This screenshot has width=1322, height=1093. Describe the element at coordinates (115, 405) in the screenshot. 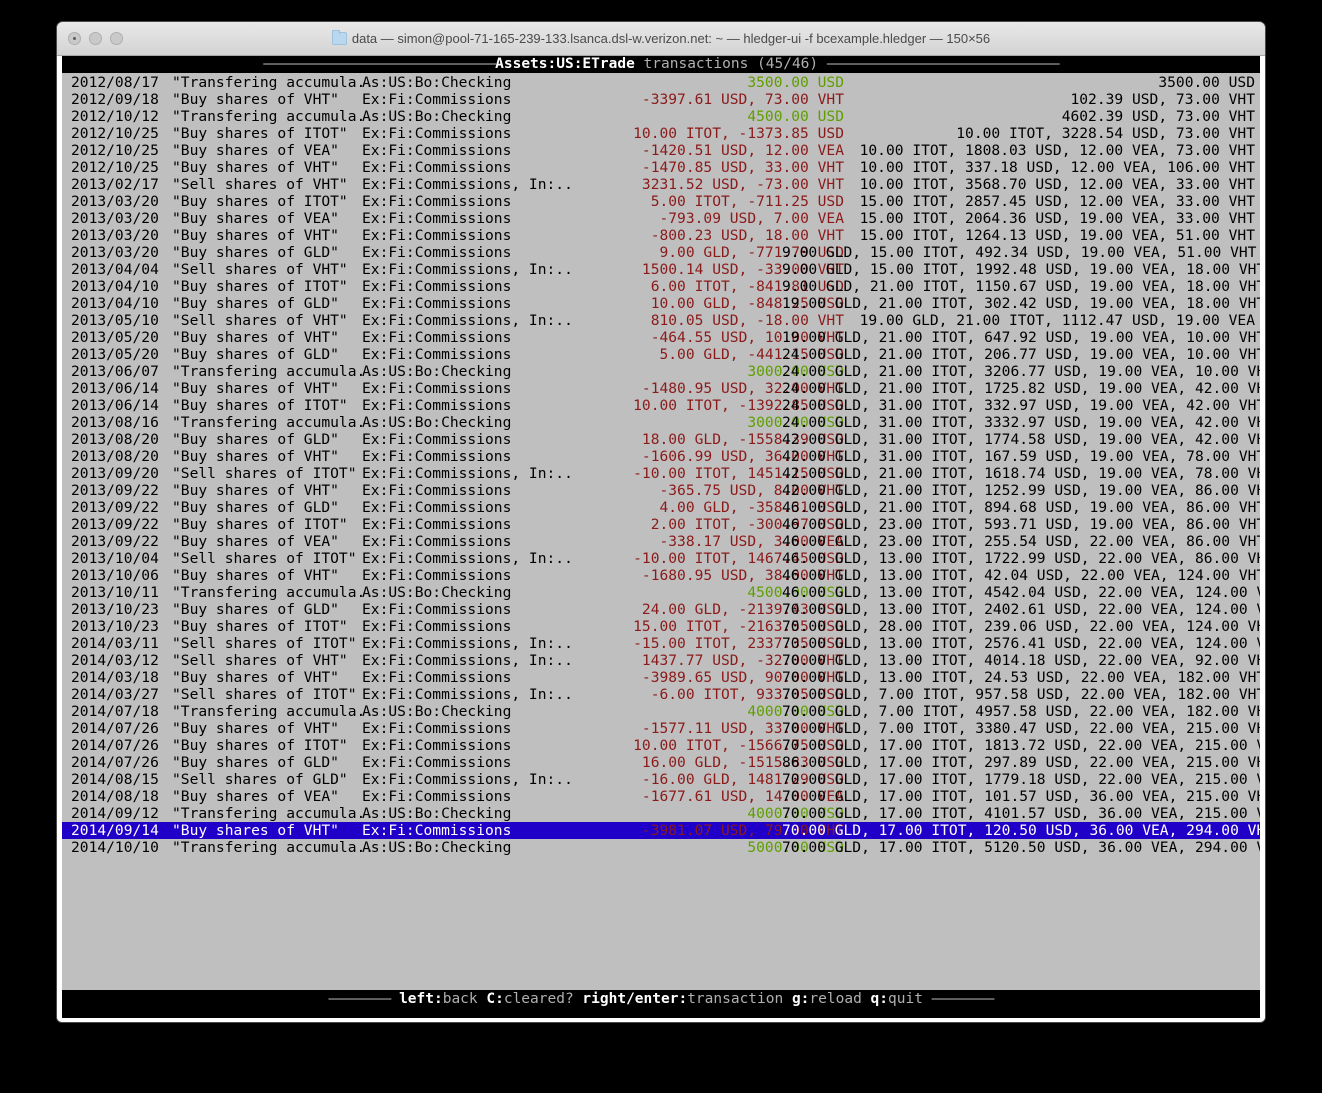

I see `row-date: 2013/06/14` at that location.